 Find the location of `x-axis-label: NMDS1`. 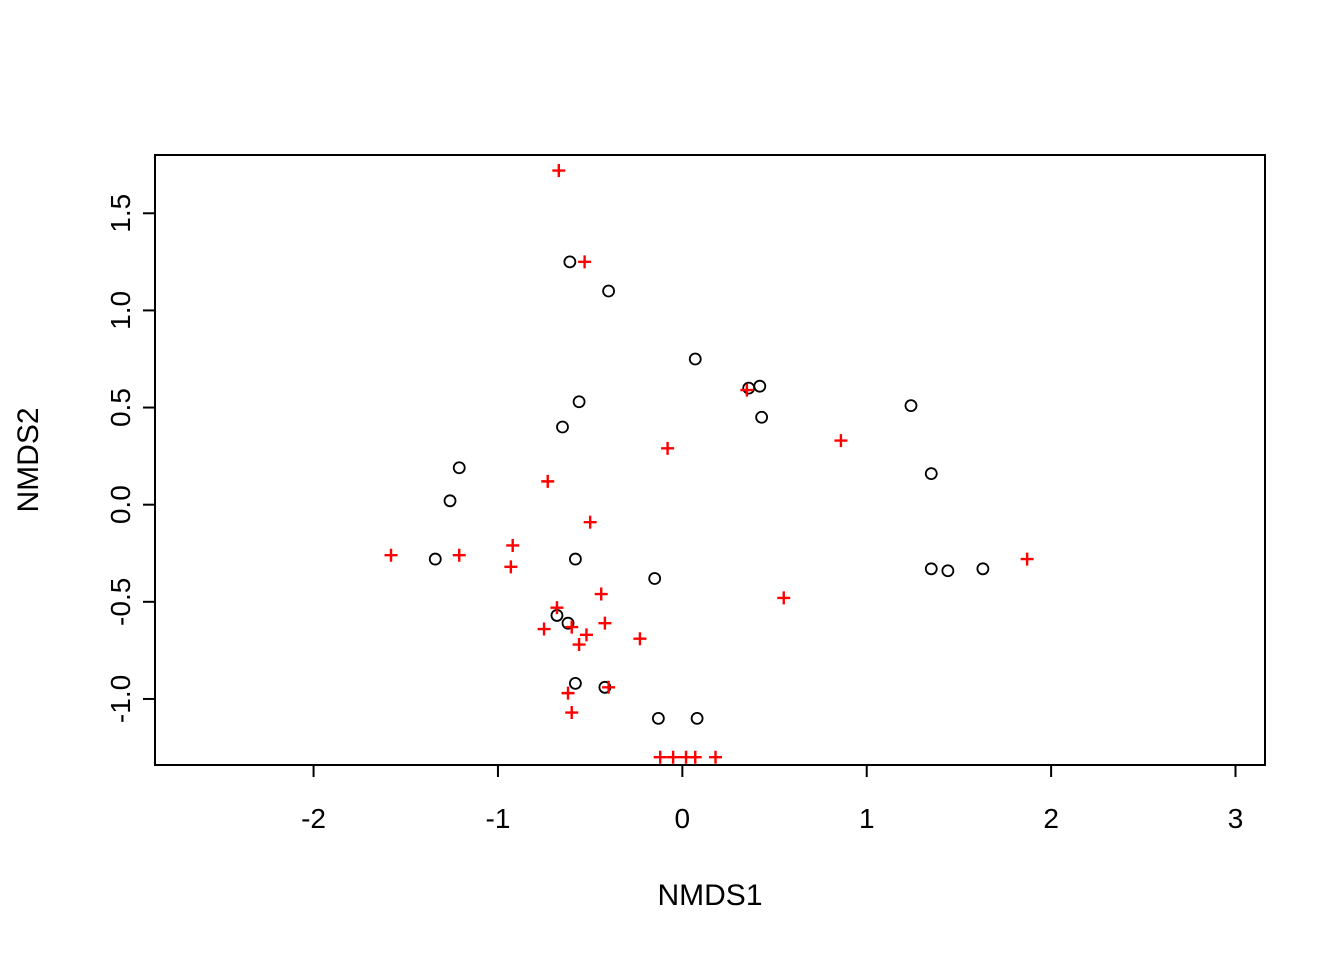

x-axis-label: NMDS1 is located at coordinates (709, 895).